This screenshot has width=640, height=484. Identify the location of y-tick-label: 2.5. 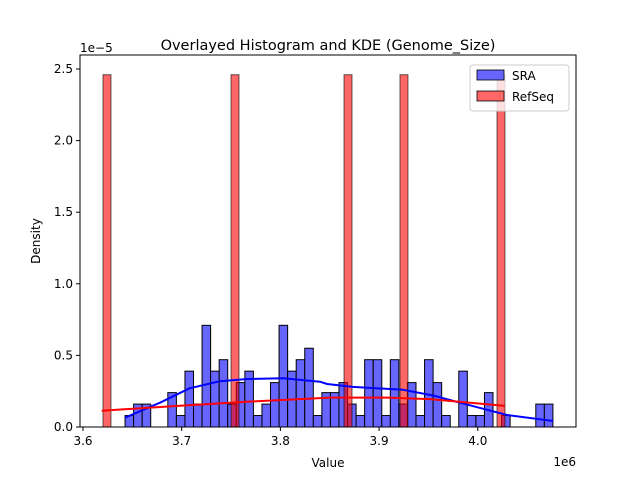
(63, 69).